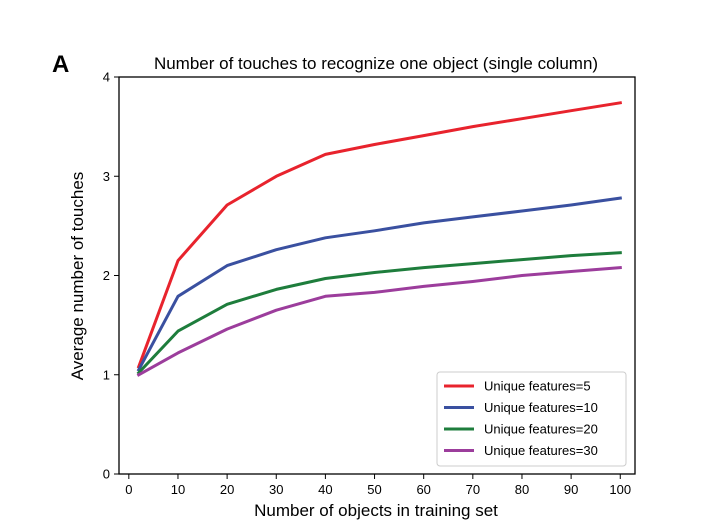 This screenshot has width=716, height=524. I want to click on x-tick-label: 30, so click(276, 489).